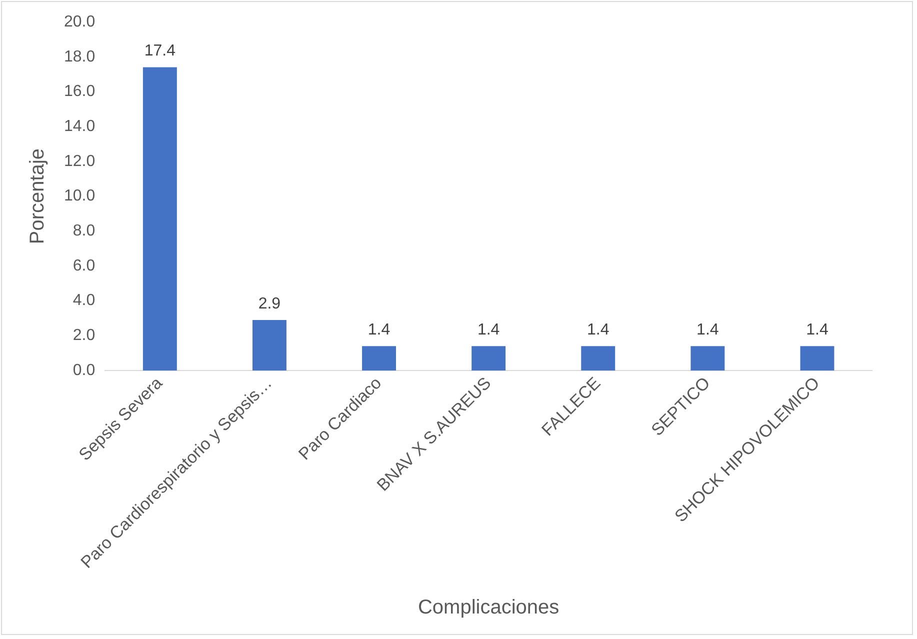 The height and width of the screenshot is (639, 917). I want to click on y-tick-label: 8.0, so click(84, 231).